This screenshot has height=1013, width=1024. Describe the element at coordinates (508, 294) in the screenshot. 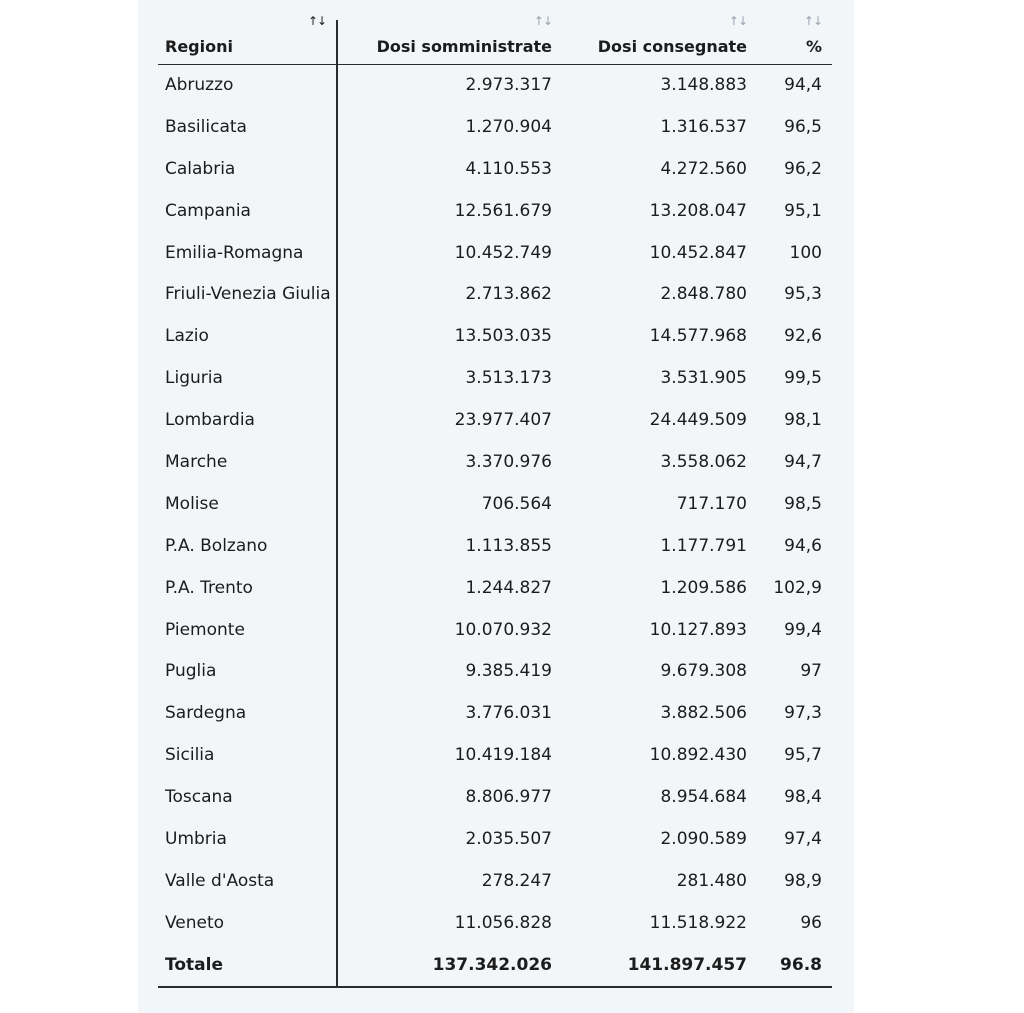

I see `cell-administered: 2.713.862` at that location.